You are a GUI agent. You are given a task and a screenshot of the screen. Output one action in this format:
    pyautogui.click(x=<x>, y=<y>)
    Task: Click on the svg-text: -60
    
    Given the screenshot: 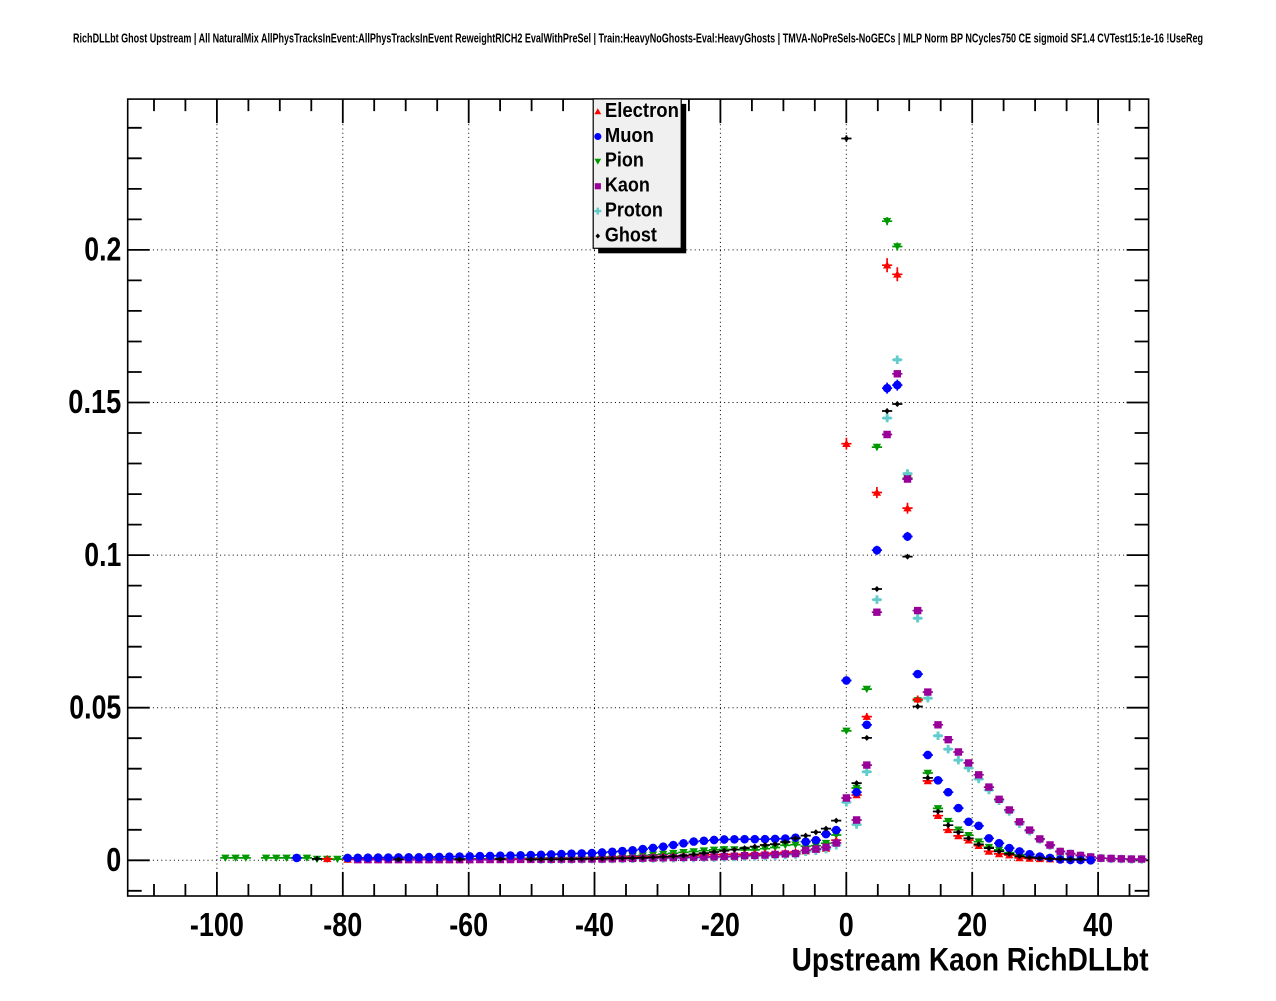 What is the action you would take?
    pyautogui.click(x=468, y=924)
    